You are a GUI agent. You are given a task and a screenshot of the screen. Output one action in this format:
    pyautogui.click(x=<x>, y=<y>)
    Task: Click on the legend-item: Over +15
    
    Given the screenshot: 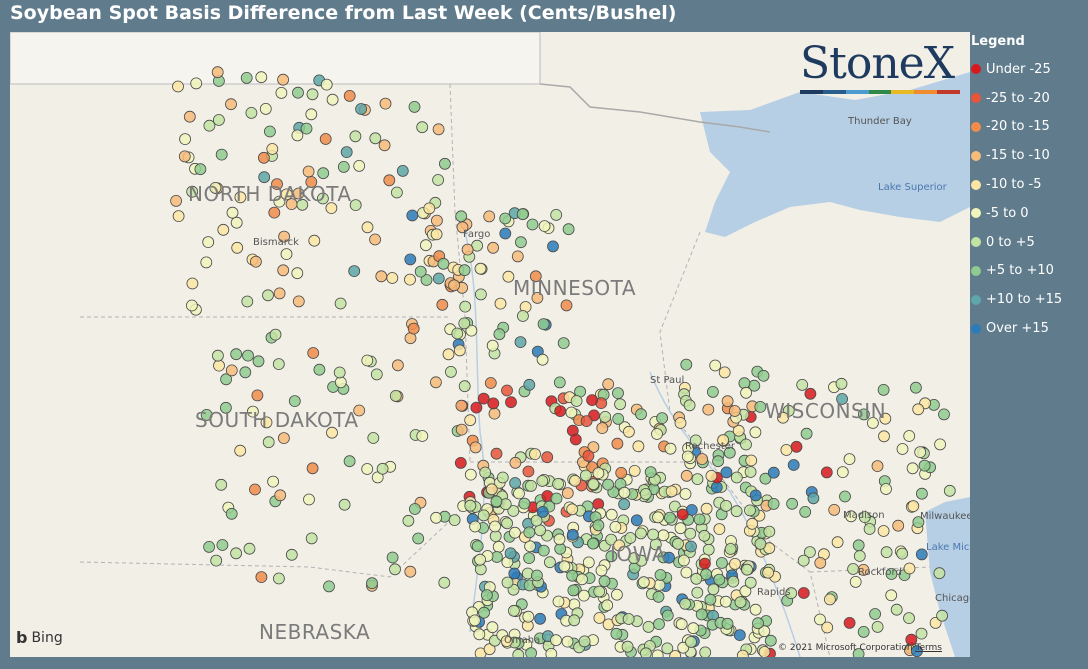 What is the action you would take?
    pyautogui.click(x=1028, y=328)
    